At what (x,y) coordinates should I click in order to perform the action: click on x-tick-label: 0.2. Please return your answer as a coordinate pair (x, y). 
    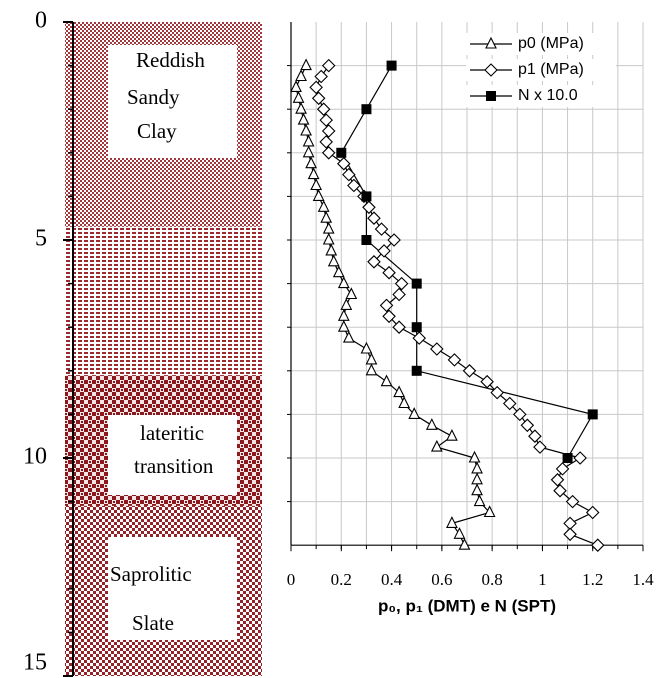
    Looking at the image, I should click on (341, 579).